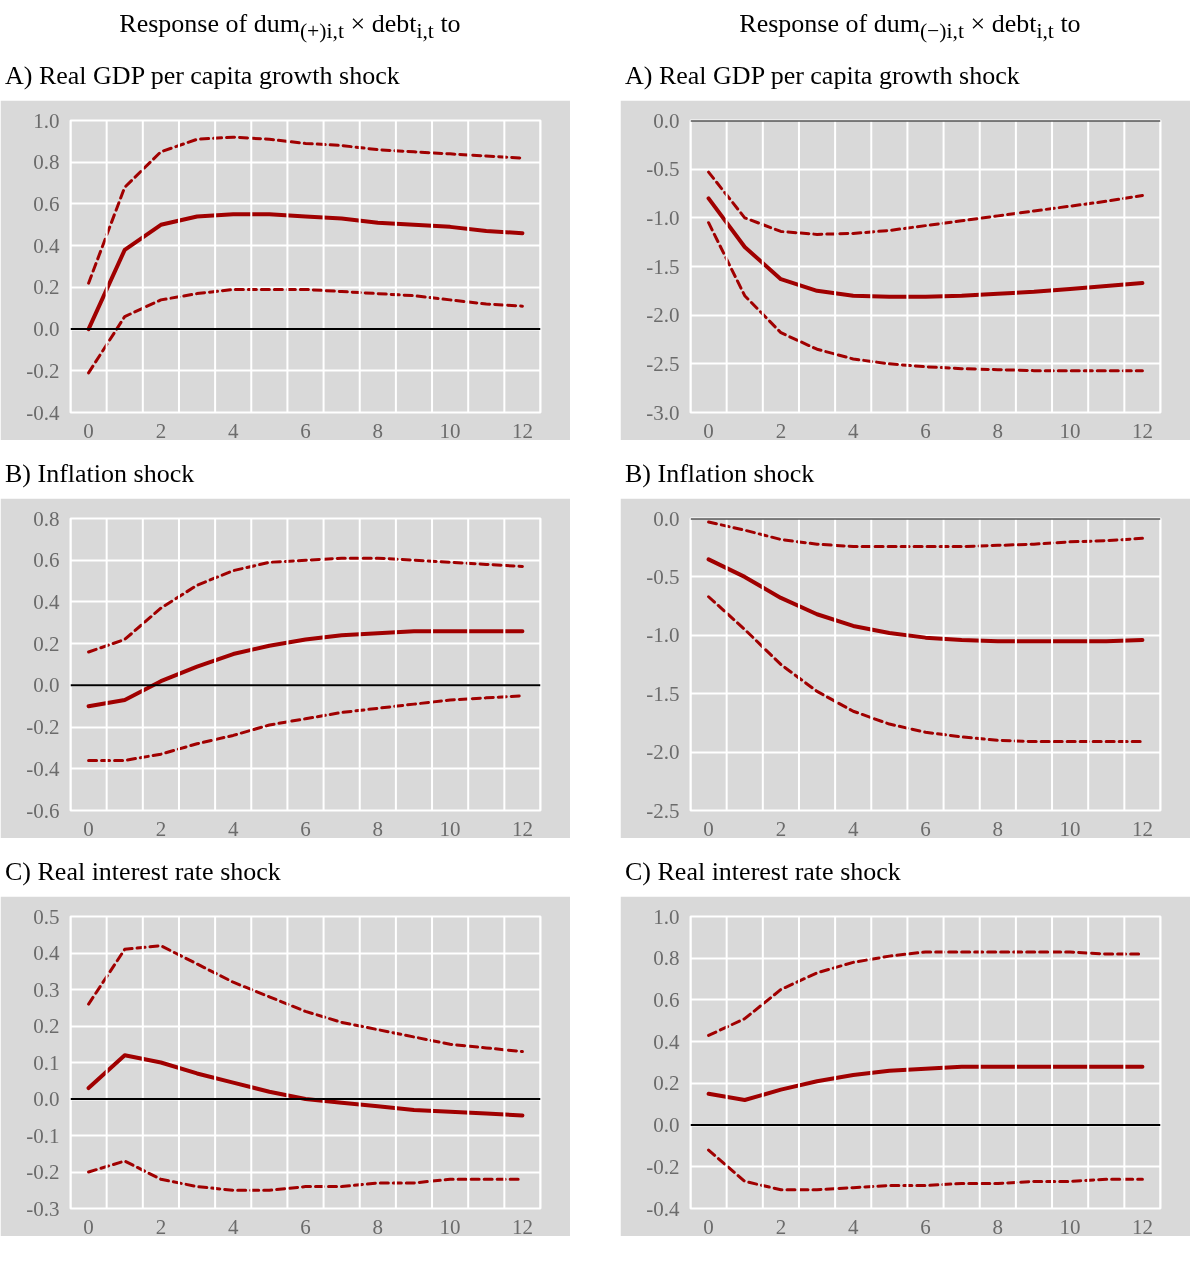 This screenshot has width=1203, height=1280. What do you see at coordinates (43, 1135) in the screenshot?
I see `y-tick-label: -0.1` at bounding box center [43, 1135].